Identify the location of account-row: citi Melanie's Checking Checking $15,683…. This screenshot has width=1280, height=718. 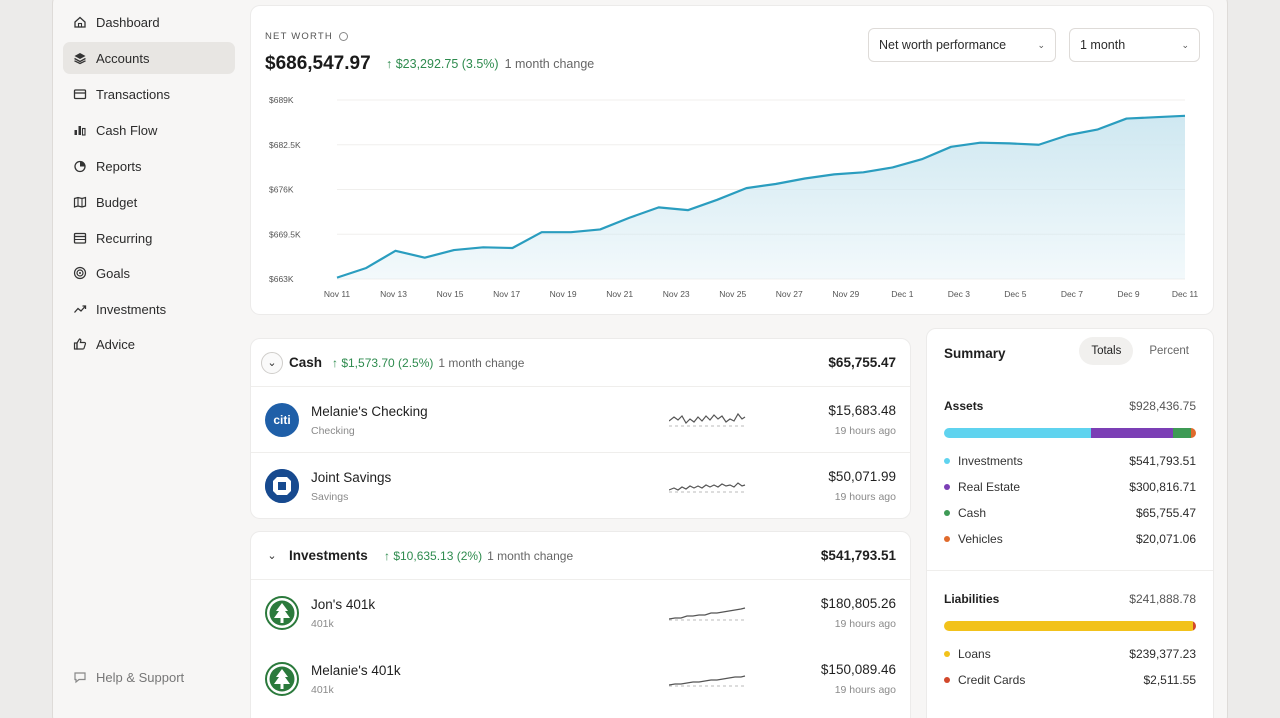
(580, 420).